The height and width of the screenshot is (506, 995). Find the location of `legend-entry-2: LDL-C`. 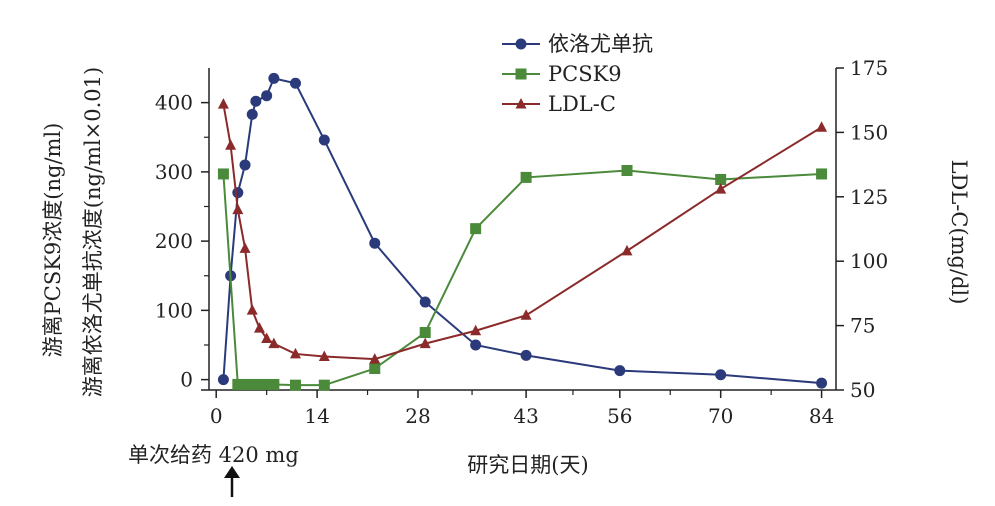

legend-entry-2: LDL-C is located at coordinates (559, 104).